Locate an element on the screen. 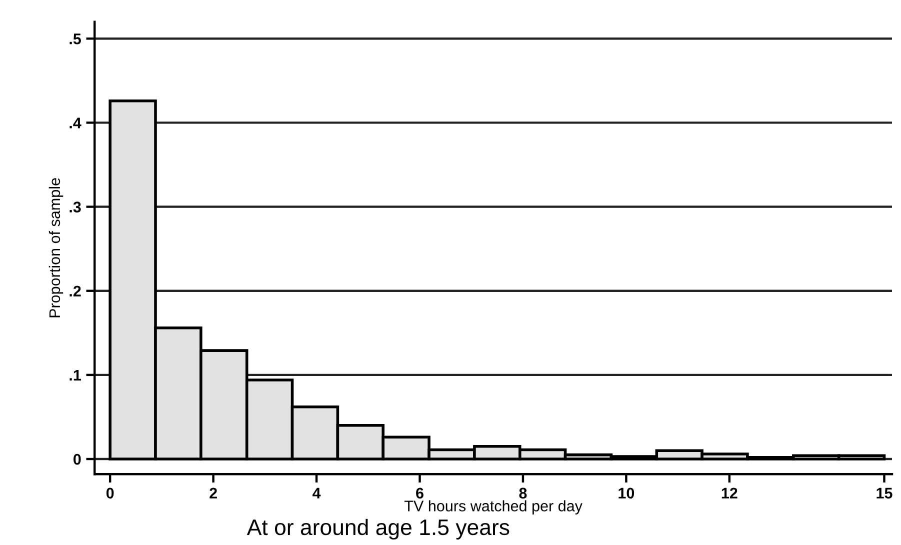  y-tick-label: .4 is located at coordinates (76, 123).